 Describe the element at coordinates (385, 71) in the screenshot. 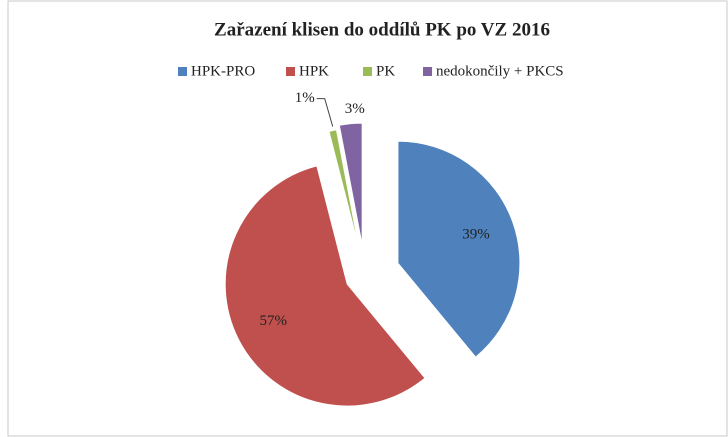

I see `legend-label: PK` at that location.